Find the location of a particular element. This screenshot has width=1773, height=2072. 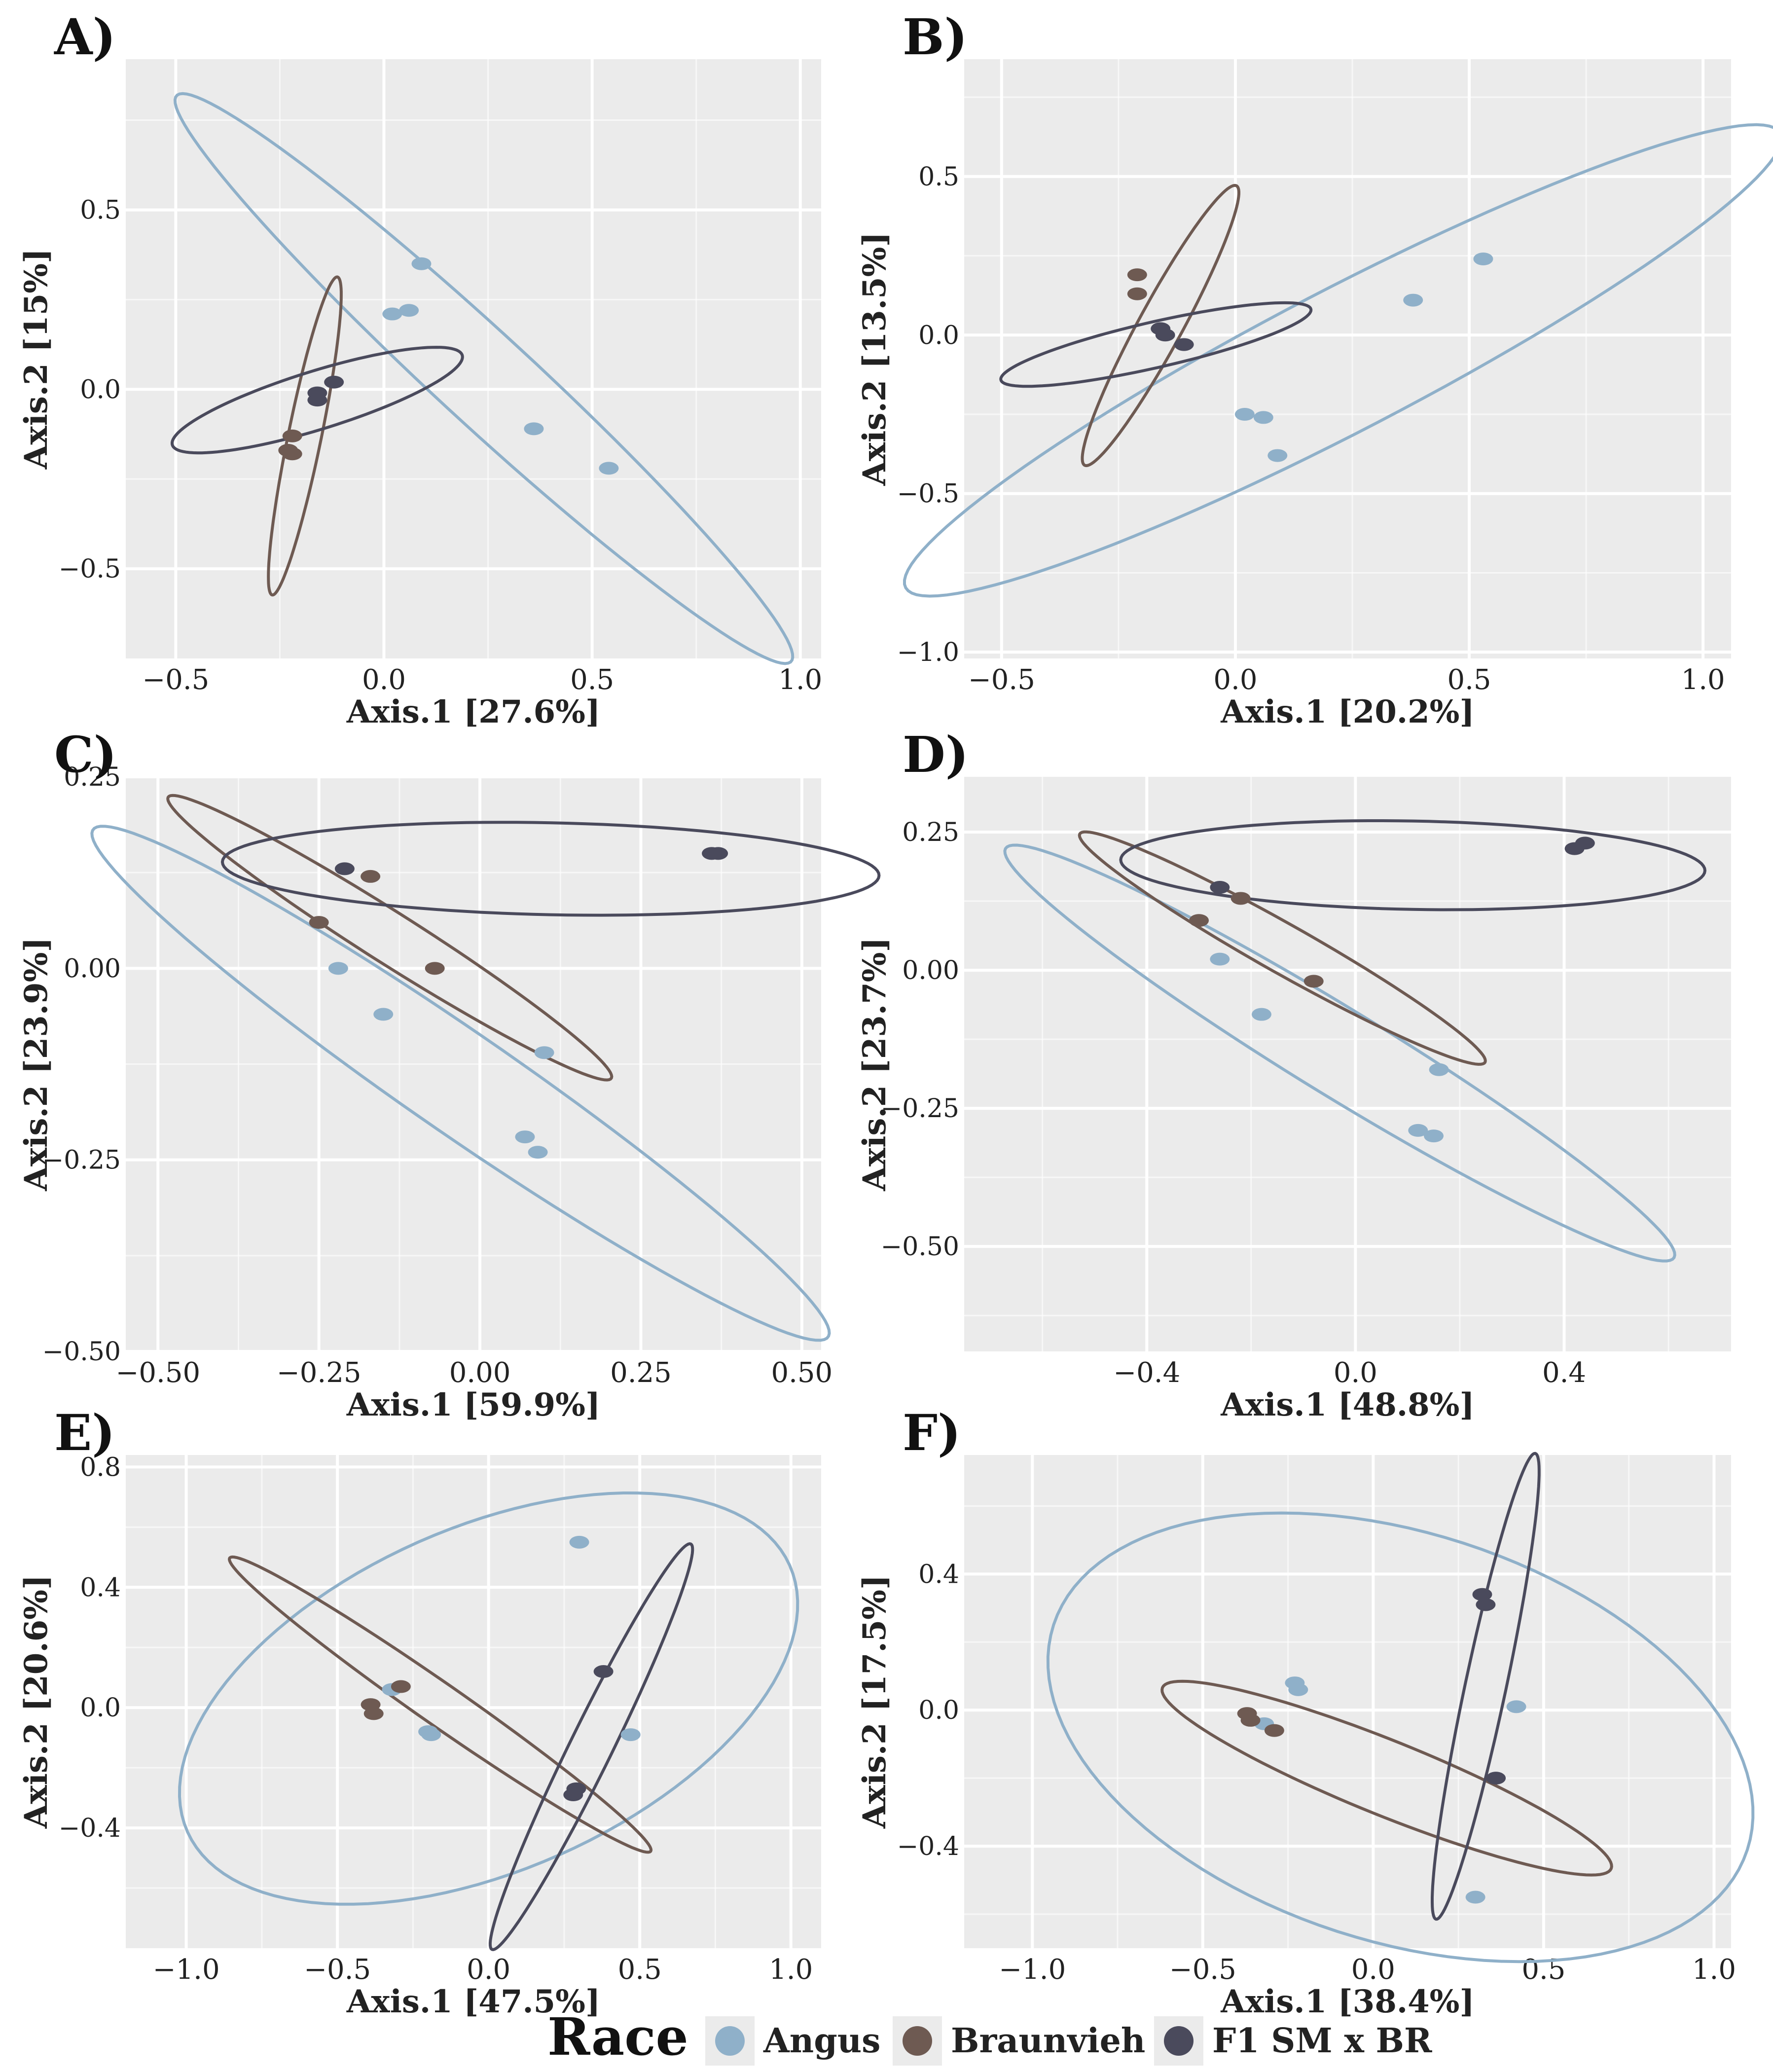

legend-key-angus is located at coordinates (730, 2041).